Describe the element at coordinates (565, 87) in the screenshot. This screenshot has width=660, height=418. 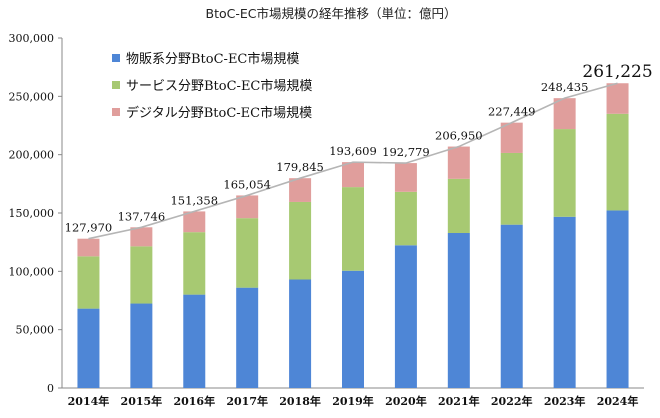
I see `total-data-label: 248,435` at that location.